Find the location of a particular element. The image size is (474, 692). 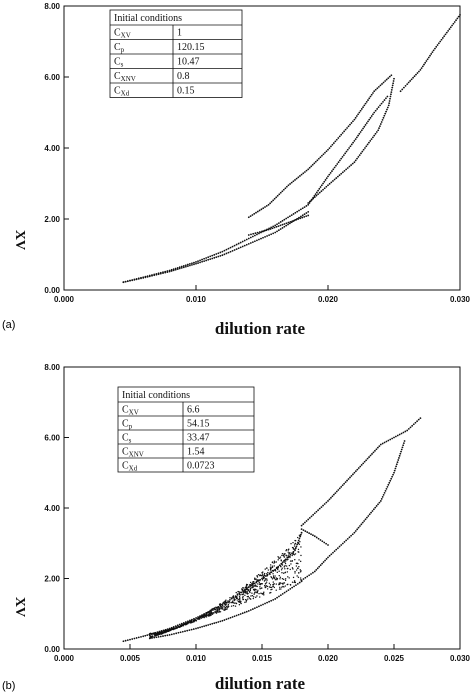

x-tick-label: 0.025 is located at coordinates (394, 658).